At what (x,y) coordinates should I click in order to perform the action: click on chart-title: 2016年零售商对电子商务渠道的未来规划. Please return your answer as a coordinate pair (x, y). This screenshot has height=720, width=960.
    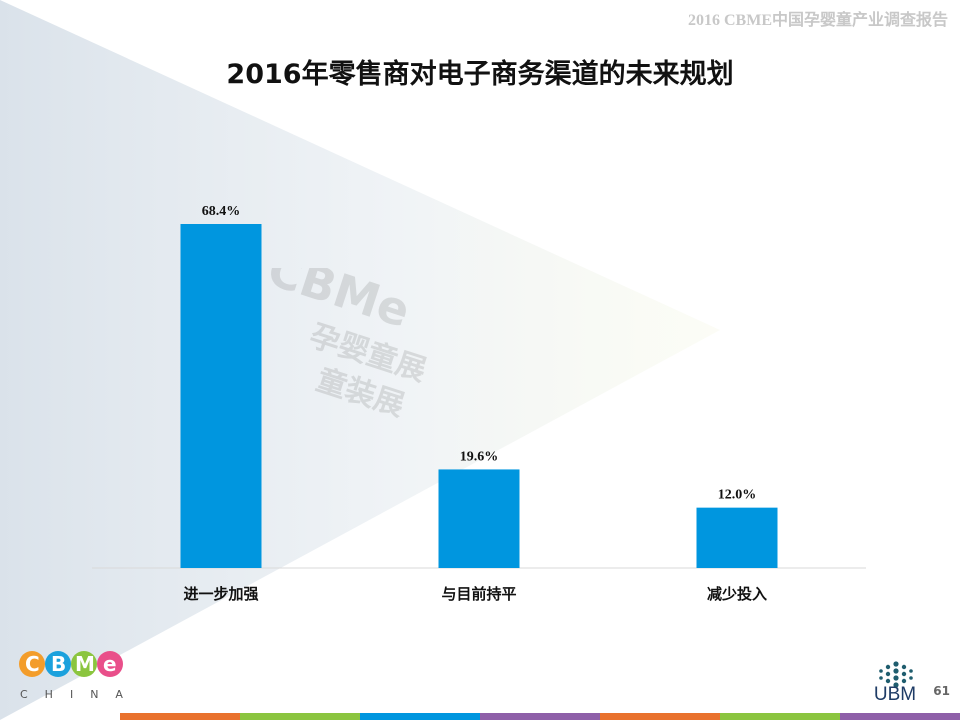
    Looking at the image, I should click on (480, 74).